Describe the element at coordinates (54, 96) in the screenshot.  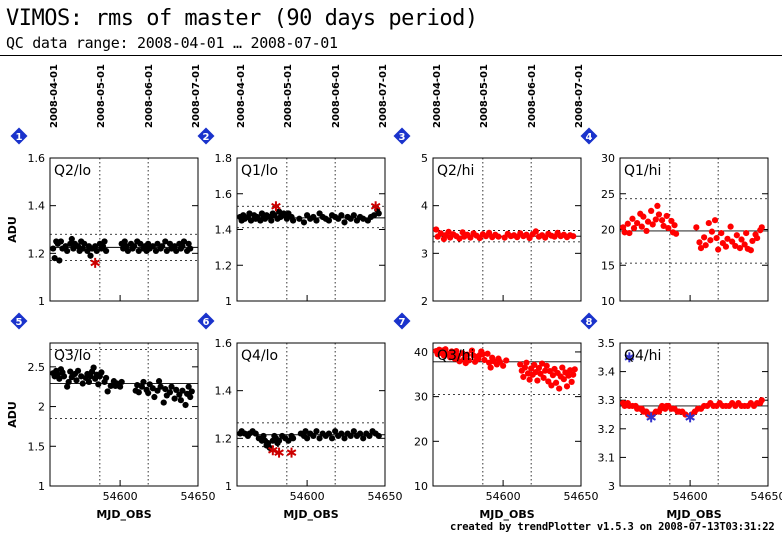
I see `top-date-label: 2008-04-01` at that location.